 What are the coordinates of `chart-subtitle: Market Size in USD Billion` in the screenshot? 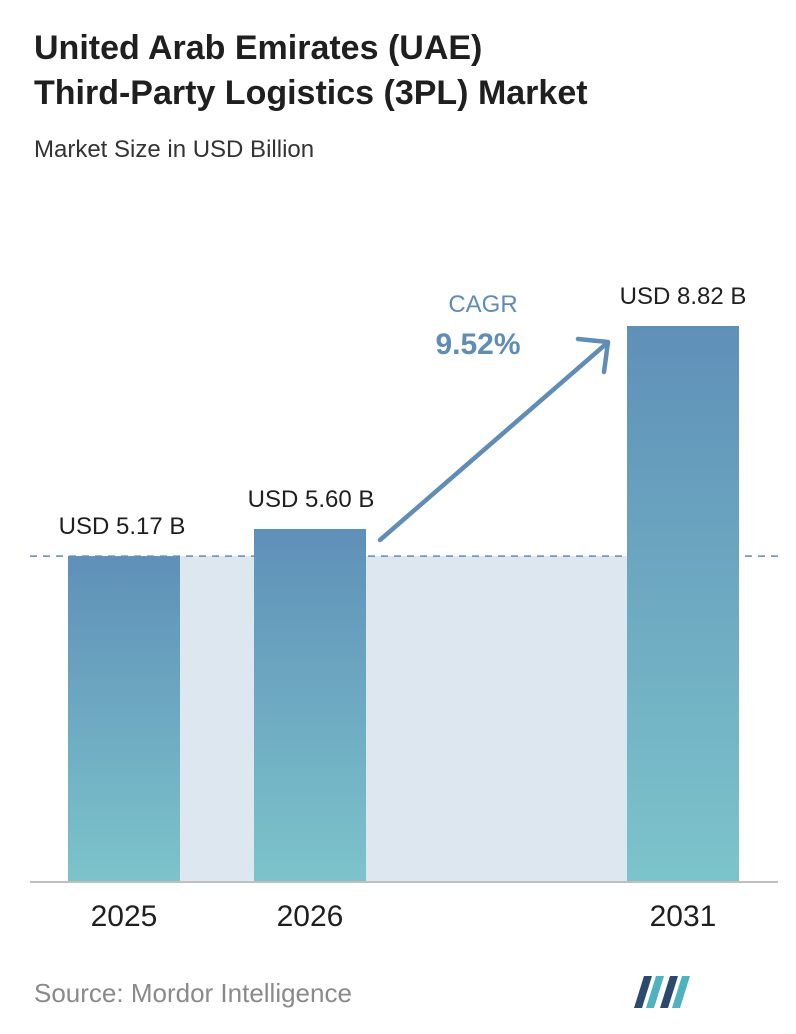 It's located at (174, 149).